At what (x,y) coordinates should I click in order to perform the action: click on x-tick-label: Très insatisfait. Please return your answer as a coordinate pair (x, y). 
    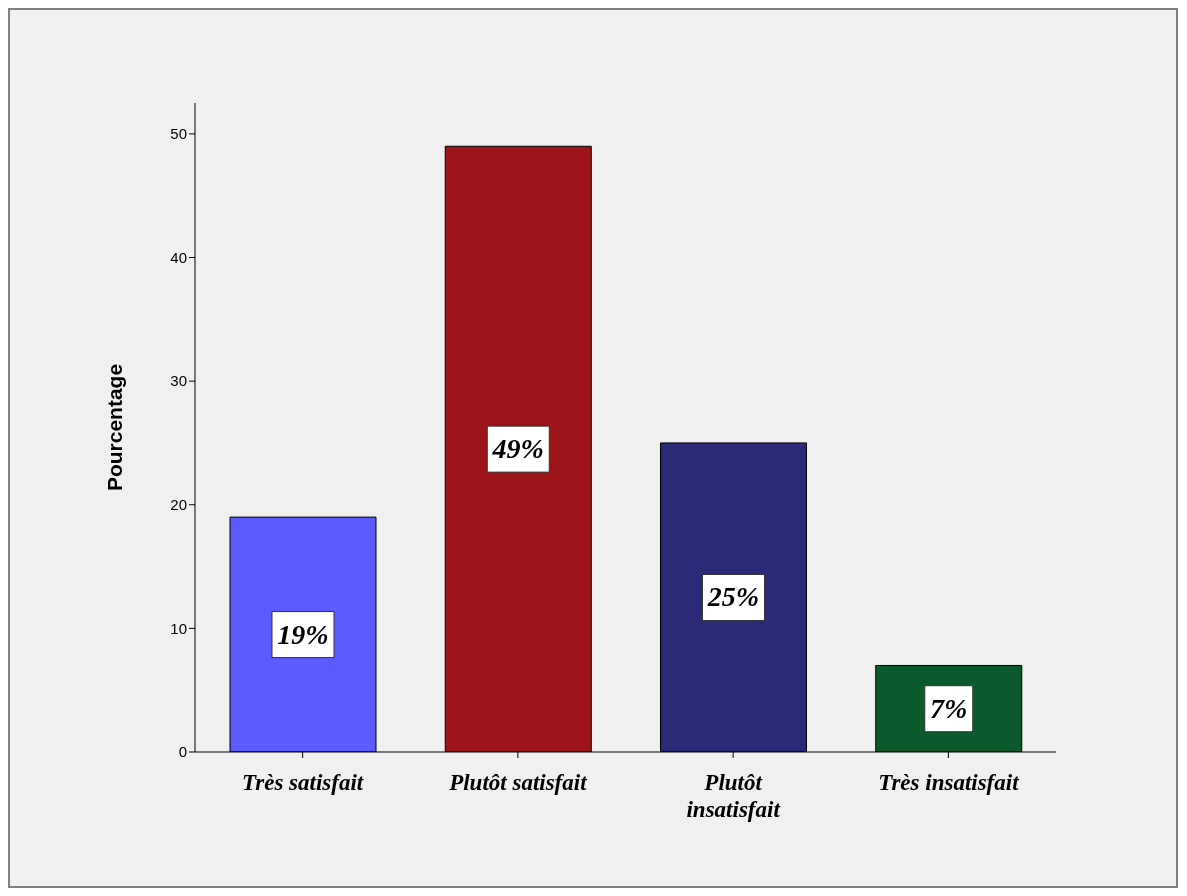
    Looking at the image, I should click on (949, 782).